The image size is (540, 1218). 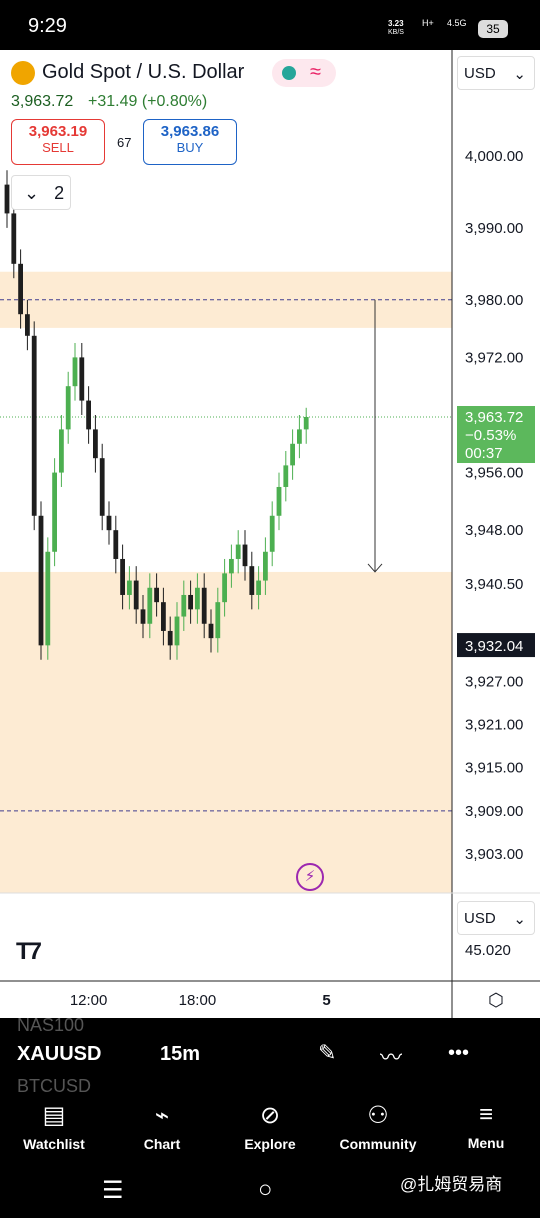 What do you see at coordinates (270, 1115) in the screenshot?
I see `nav-icon: ⊘` at bounding box center [270, 1115].